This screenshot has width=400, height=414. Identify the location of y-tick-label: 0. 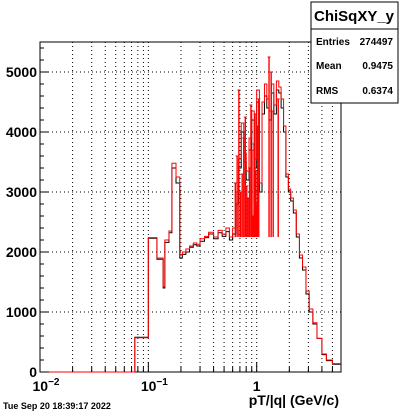
(33, 372).